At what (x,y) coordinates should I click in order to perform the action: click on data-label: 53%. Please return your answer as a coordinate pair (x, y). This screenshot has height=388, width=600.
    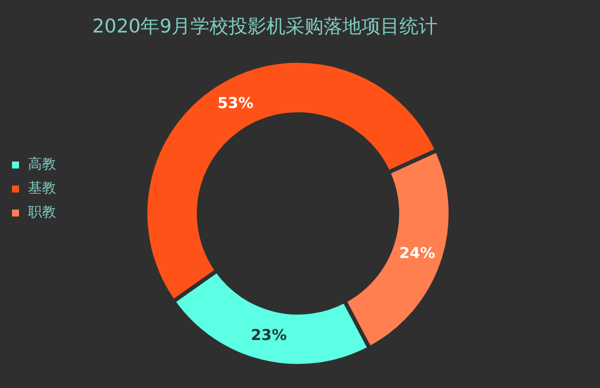
    Looking at the image, I should click on (235, 103).